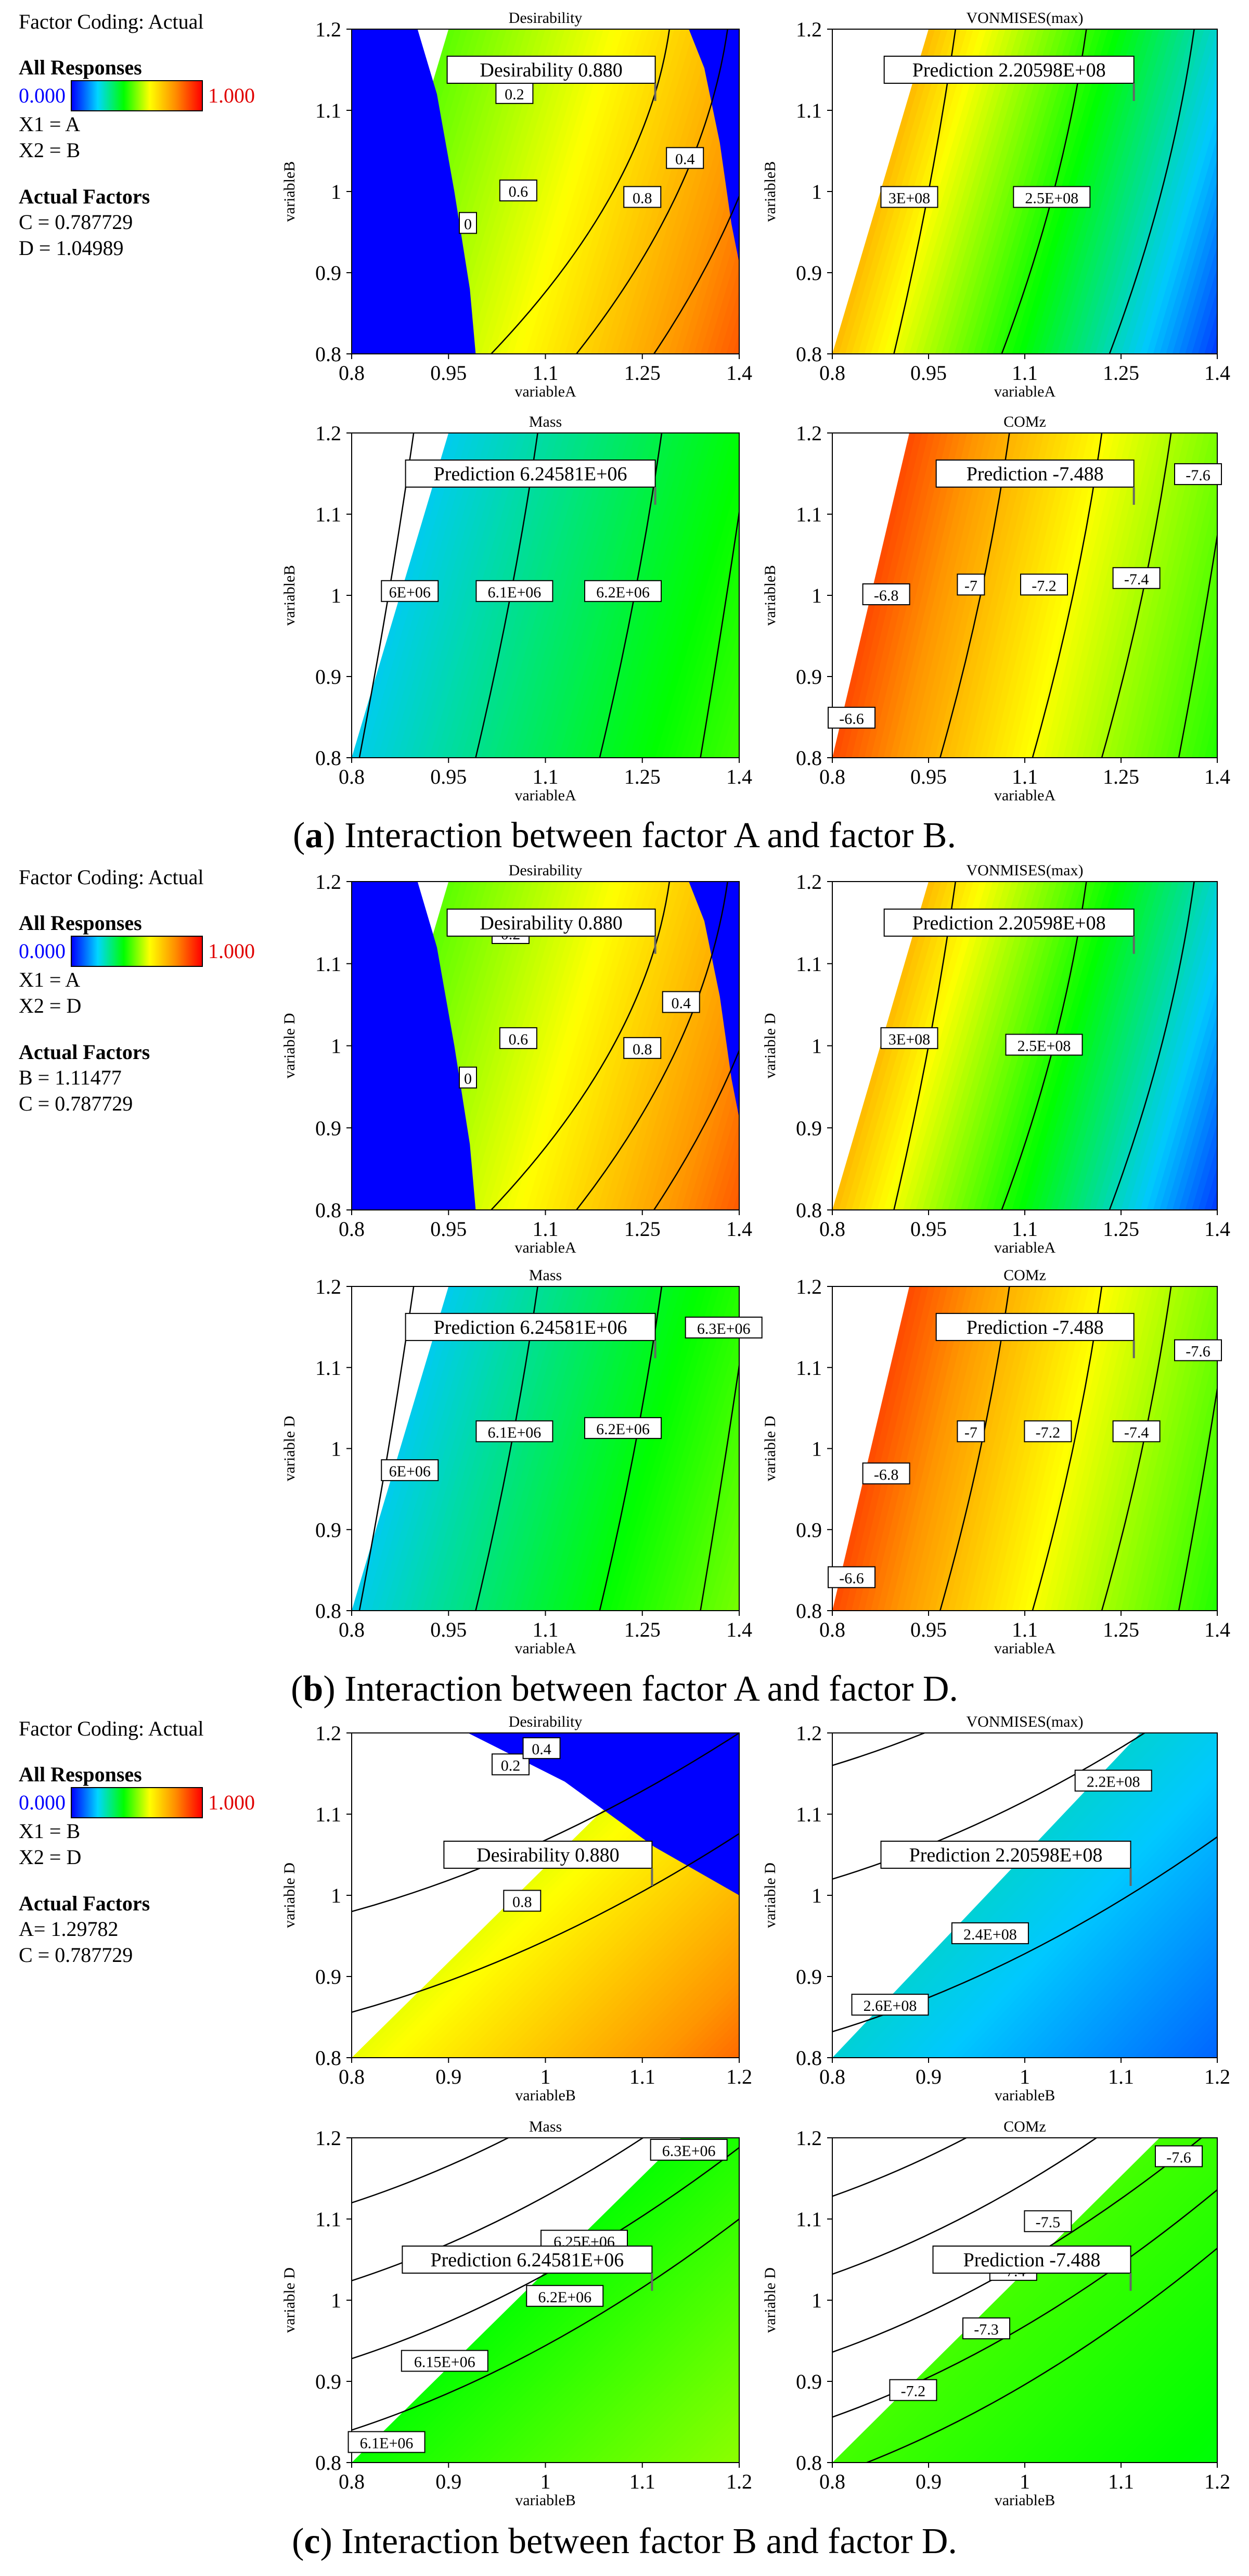 This screenshot has height=2576, width=1249. Describe the element at coordinates (770, 1449) in the screenshot. I see `y-axis-label: variable D` at that location.